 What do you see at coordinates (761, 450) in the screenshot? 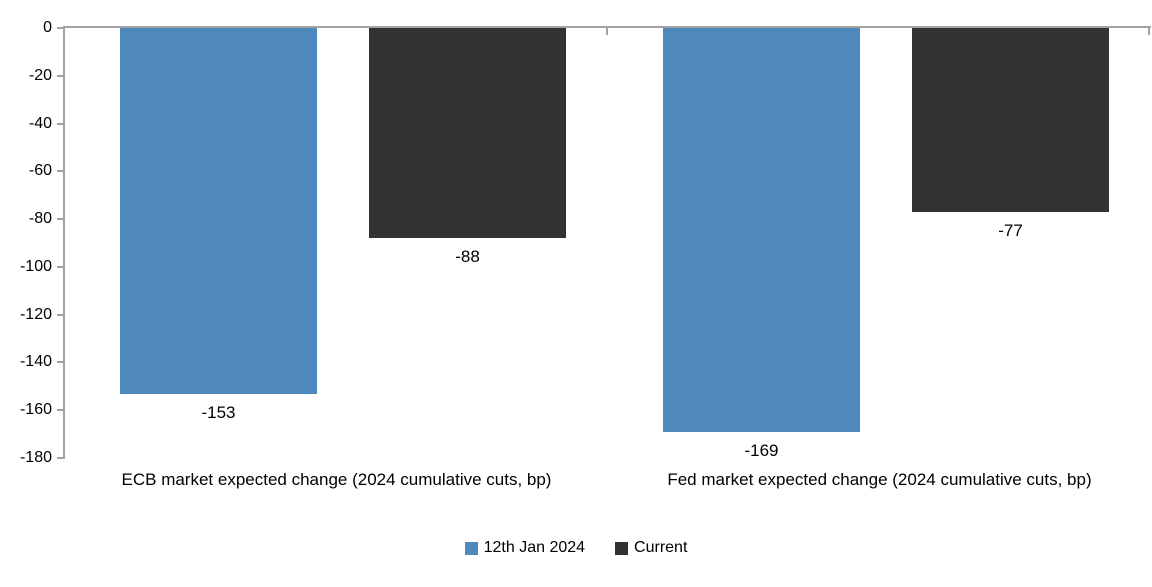
I see `bar-value-label: -169` at bounding box center [761, 450].